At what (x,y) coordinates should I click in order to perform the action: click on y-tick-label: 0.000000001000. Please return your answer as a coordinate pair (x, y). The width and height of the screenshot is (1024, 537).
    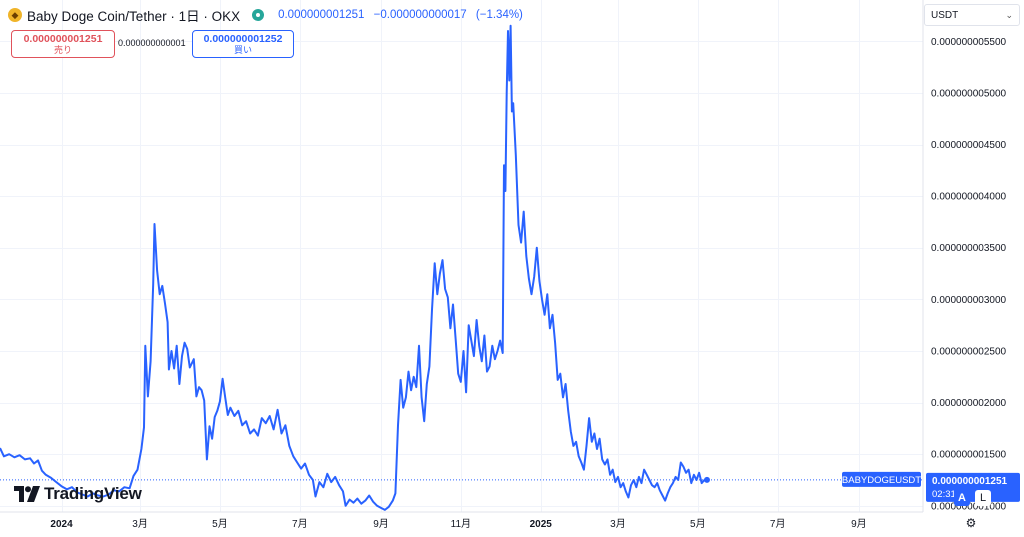
    Looking at the image, I should click on (969, 506).